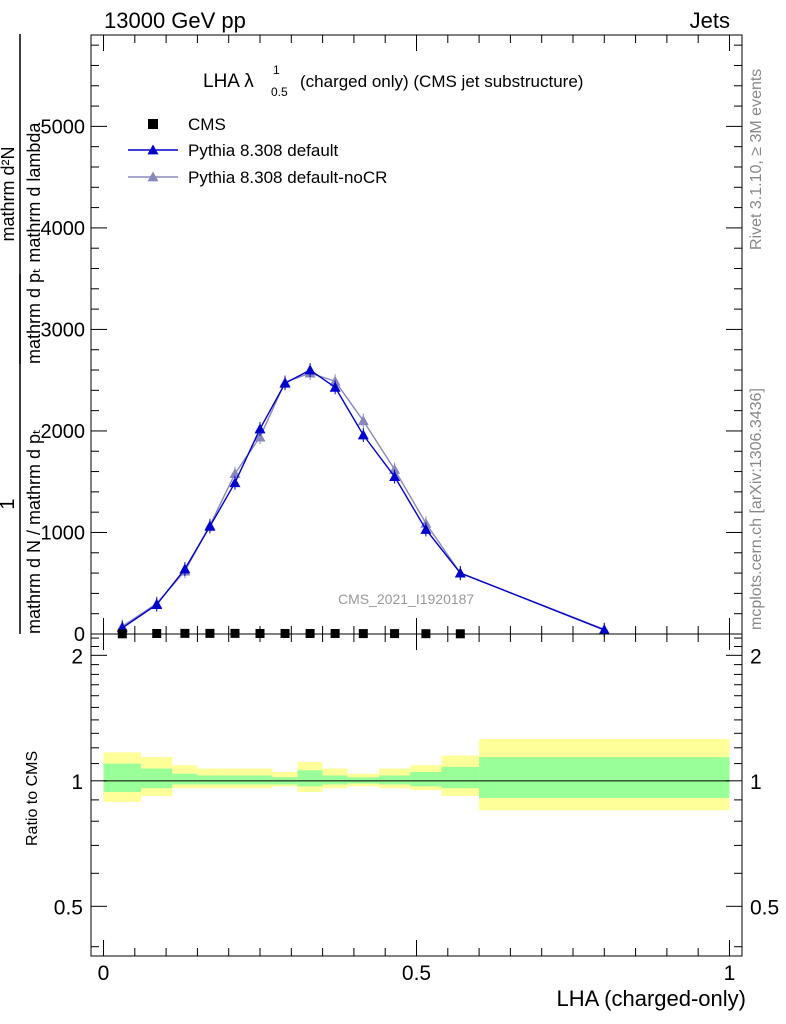 The width and height of the screenshot is (786, 1024). Describe the element at coordinates (175, 20) in the screenshot. I see `process-label: 13000 GeV pp` at that location.